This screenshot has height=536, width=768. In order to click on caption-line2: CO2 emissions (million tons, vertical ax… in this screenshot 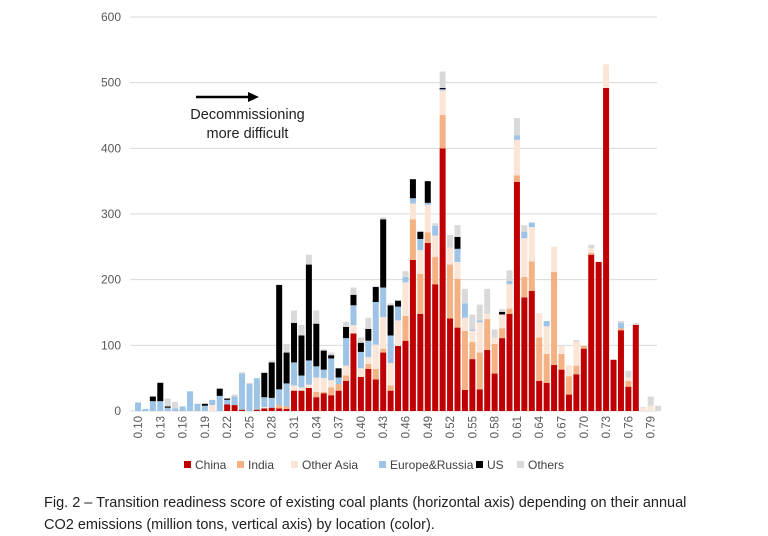, I will do `click(239, 525)`.